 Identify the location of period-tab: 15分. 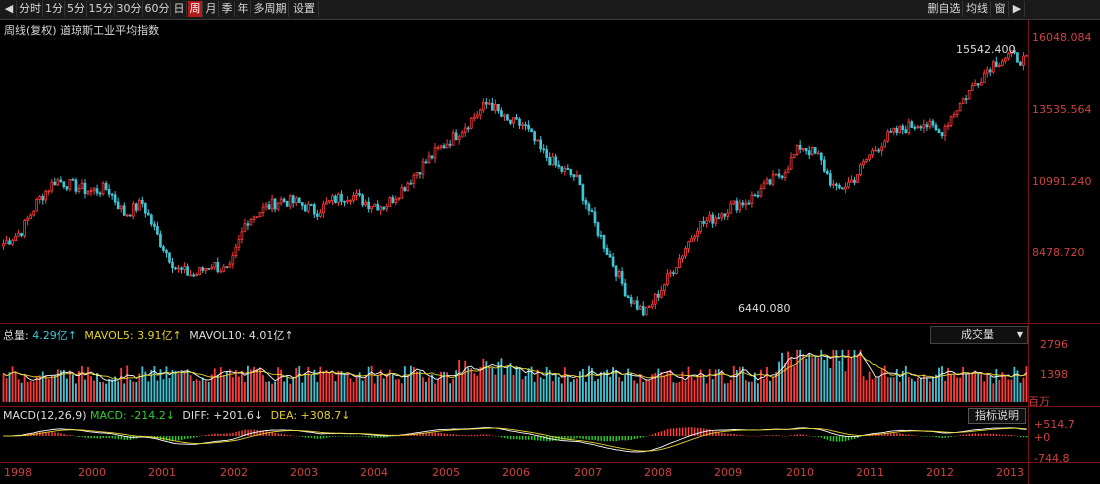
(101, 9).